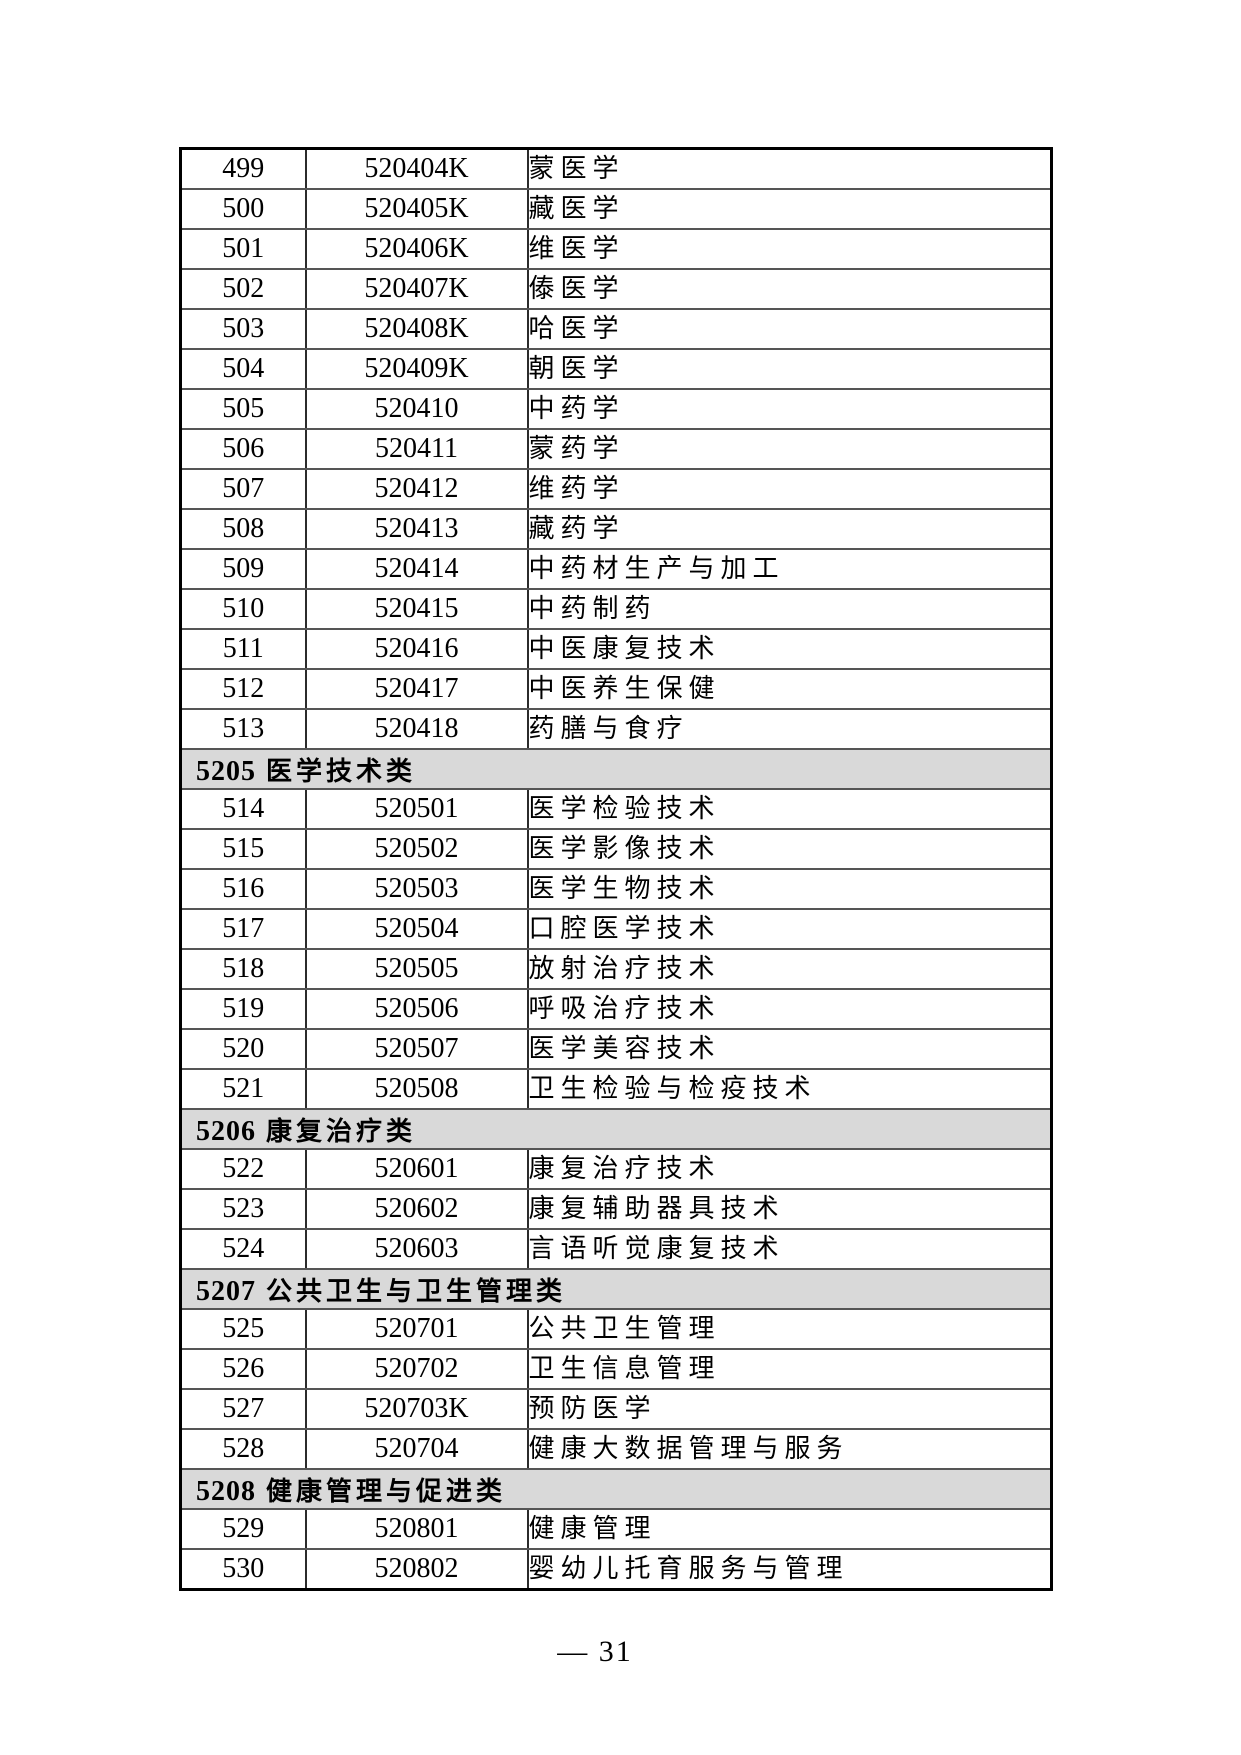 The width and height of the screenshot is (1241, 1755). I want to click on section-title: 健康管理与促进类, so click(386, 1491).